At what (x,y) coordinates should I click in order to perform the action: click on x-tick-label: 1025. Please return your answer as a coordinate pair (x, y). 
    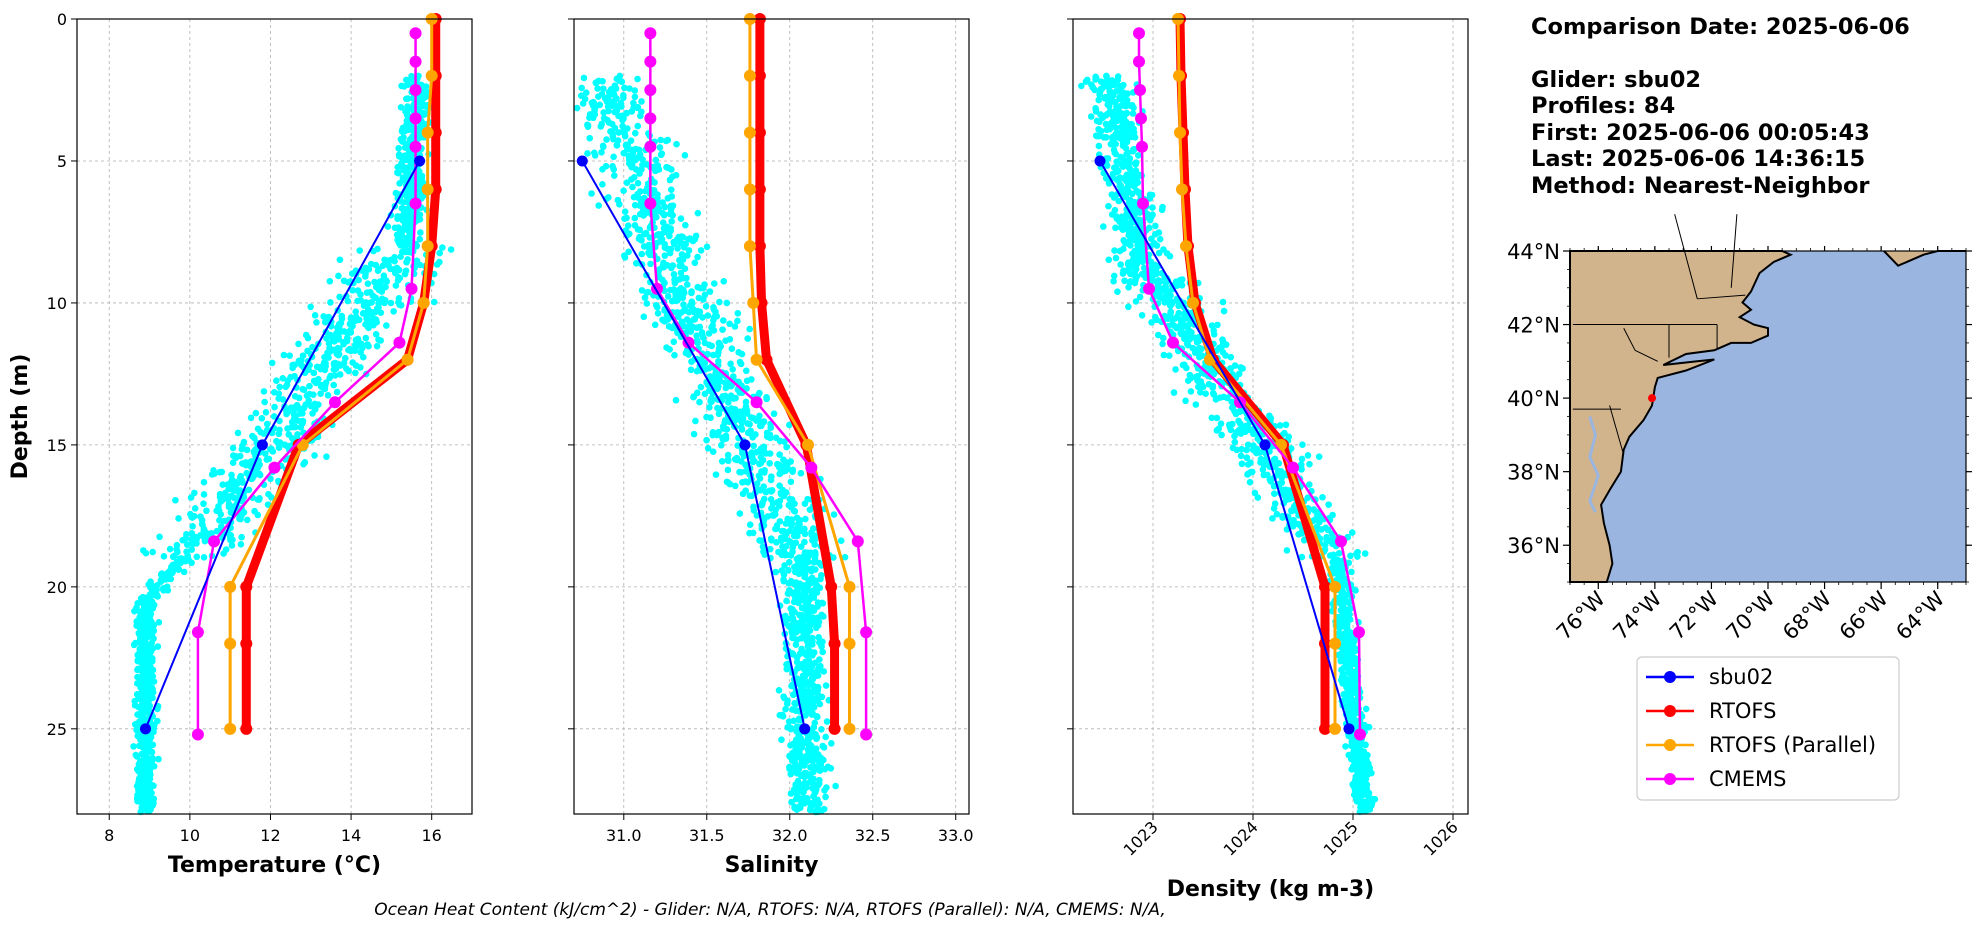
    Looking at the image, I should click on (1341, 838).